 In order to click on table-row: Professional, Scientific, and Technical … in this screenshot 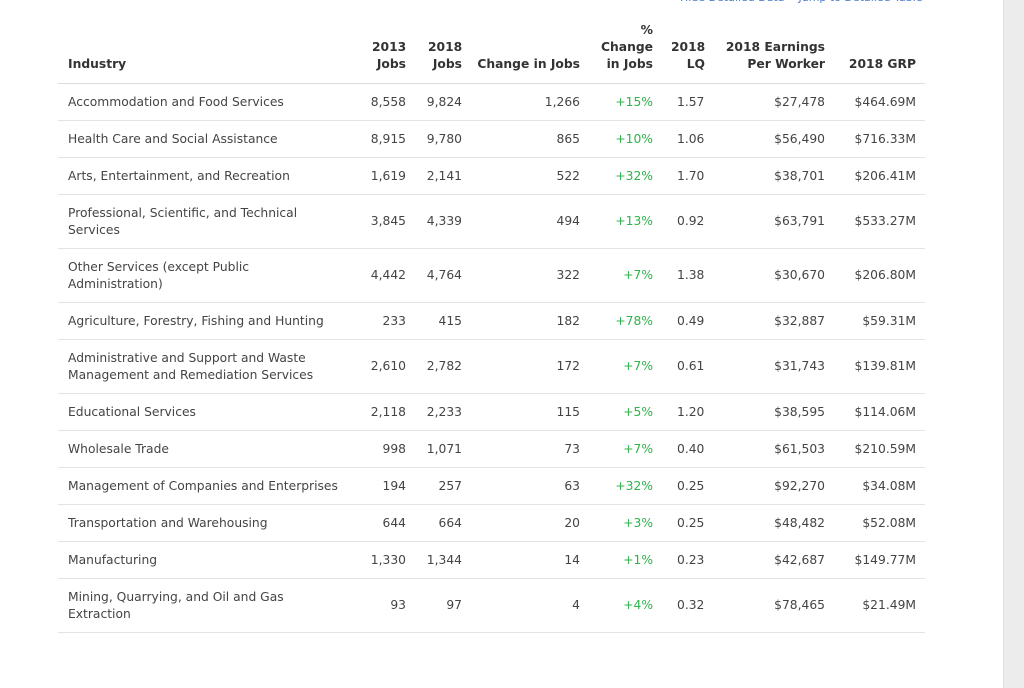, I will do `click(491, 221)`.